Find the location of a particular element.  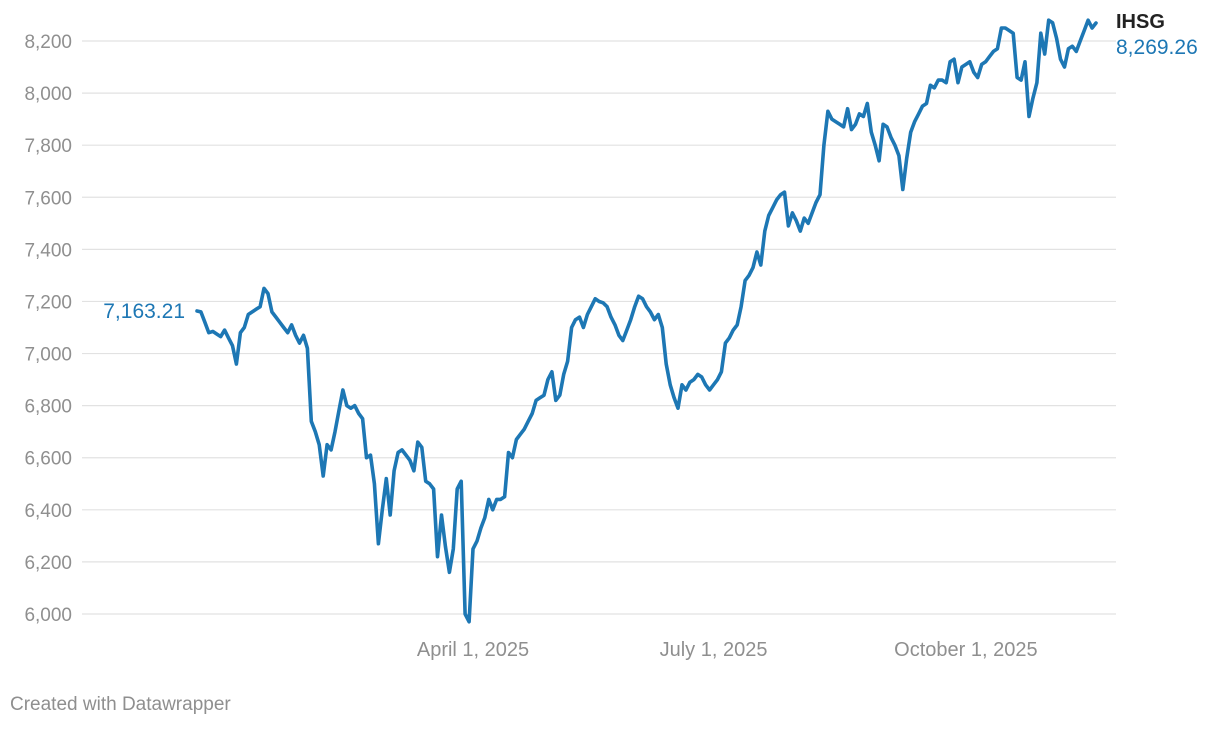

x-tick-label: October 1, 2025 is located at coordinates (965, 650).